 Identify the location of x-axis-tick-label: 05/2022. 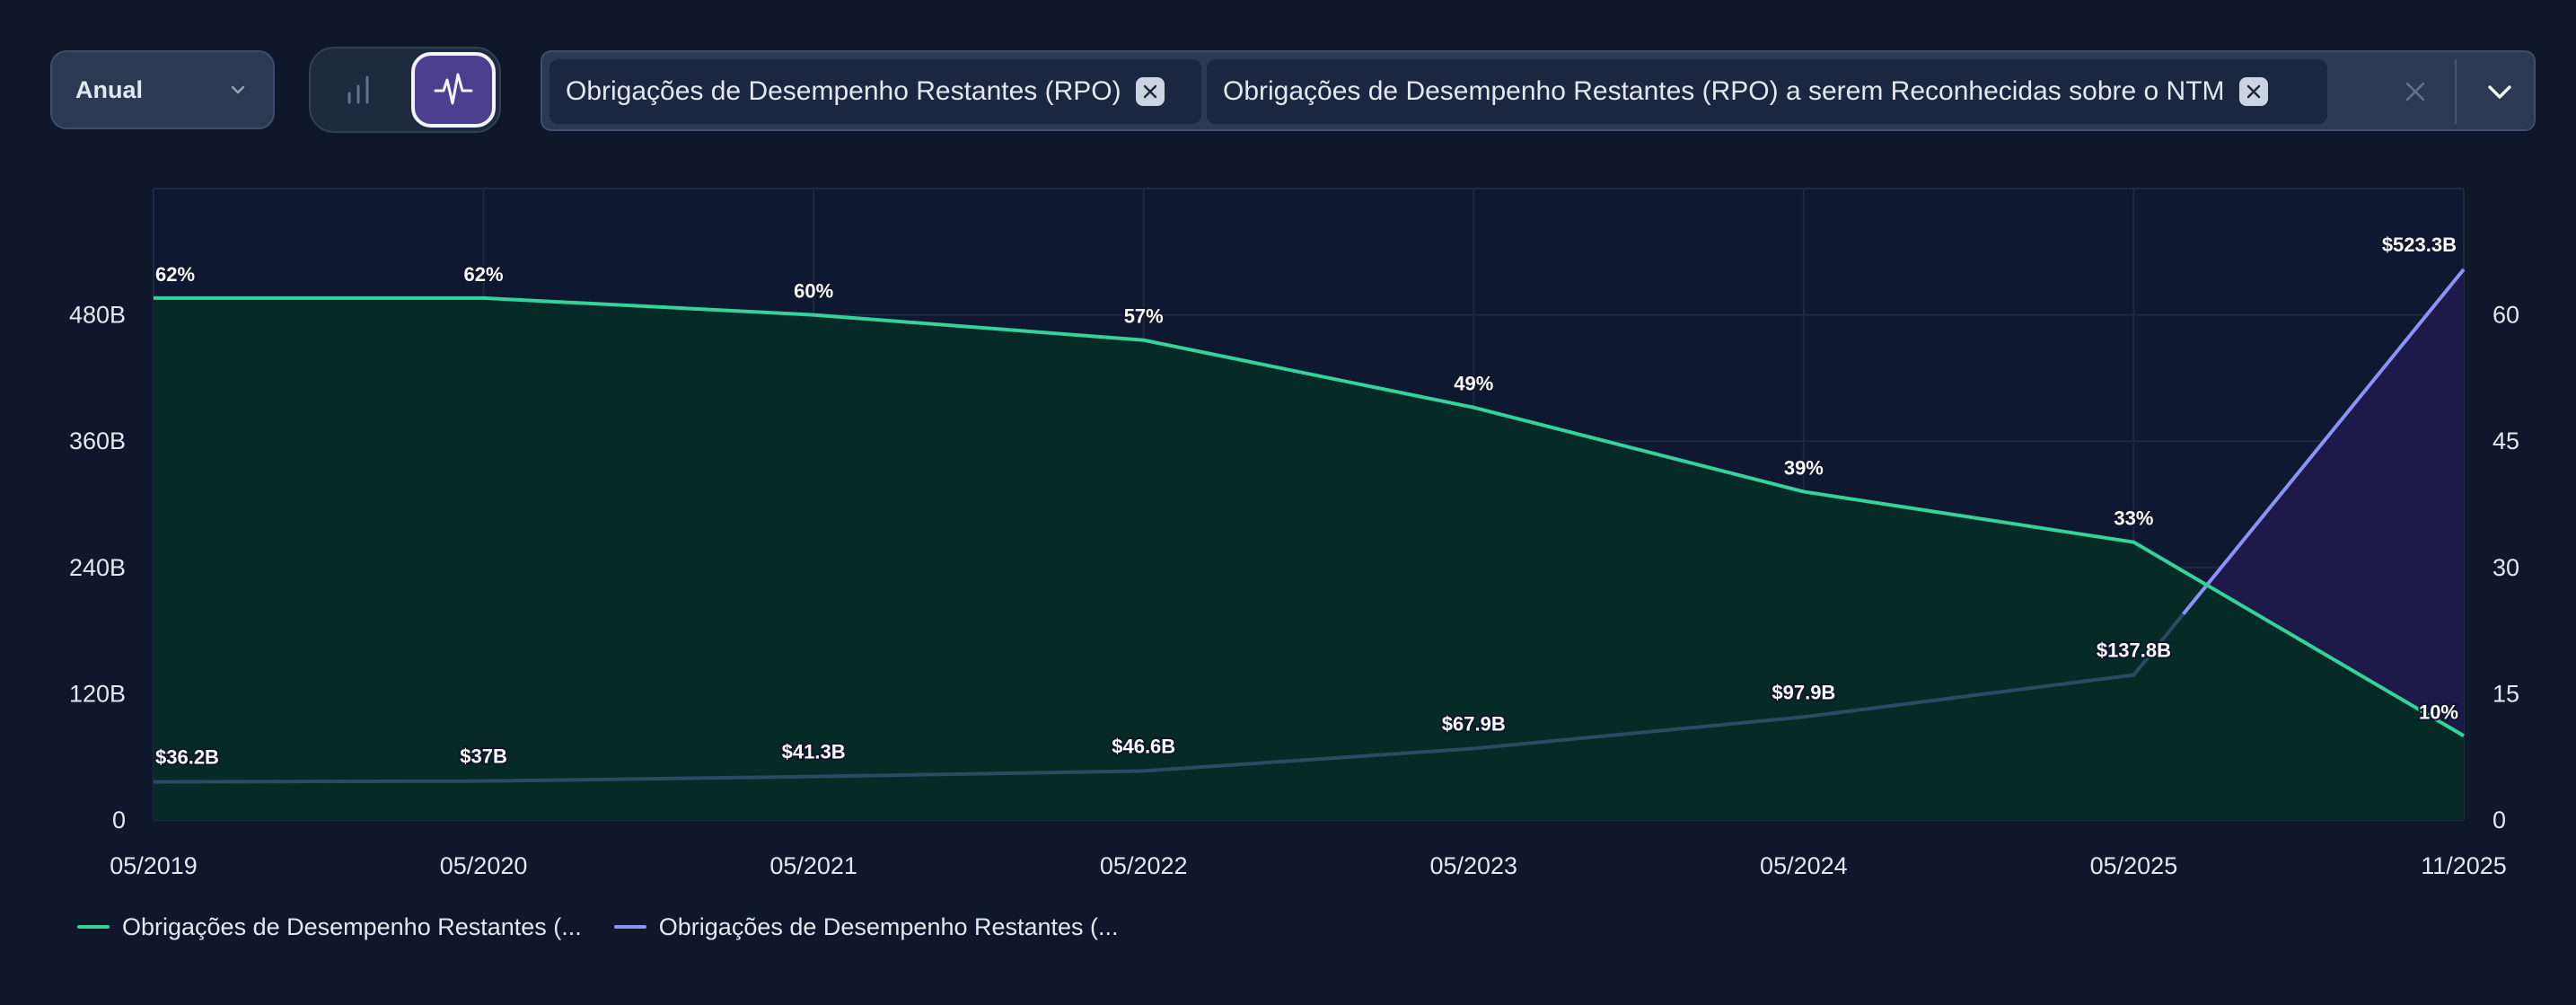
(1144, 866).